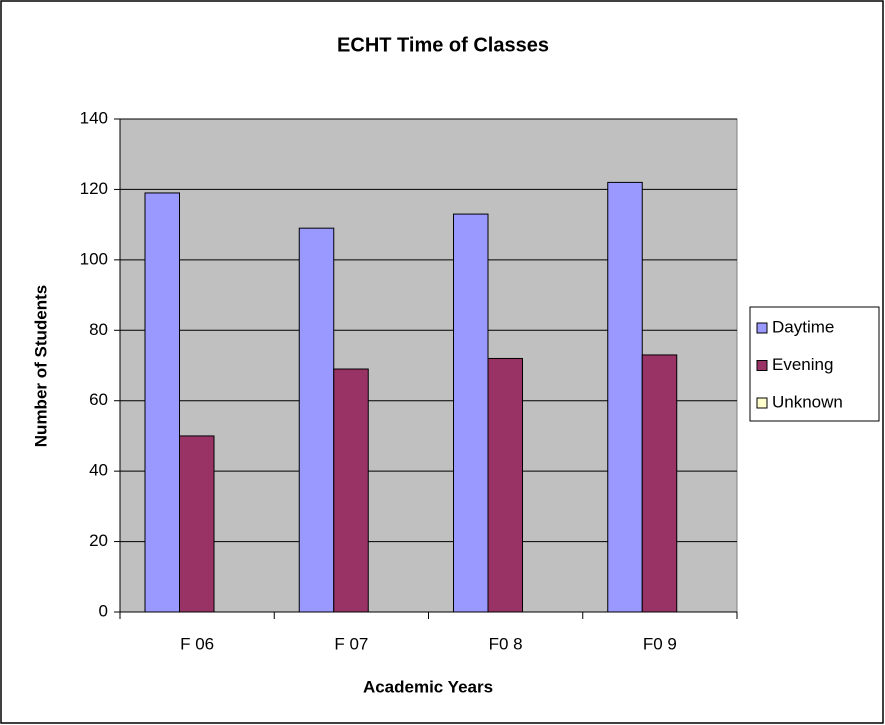 Image resolution: width=885 pixels, height=725 pixels. I want to click on y-tick-label: 120, so click(94, 188).